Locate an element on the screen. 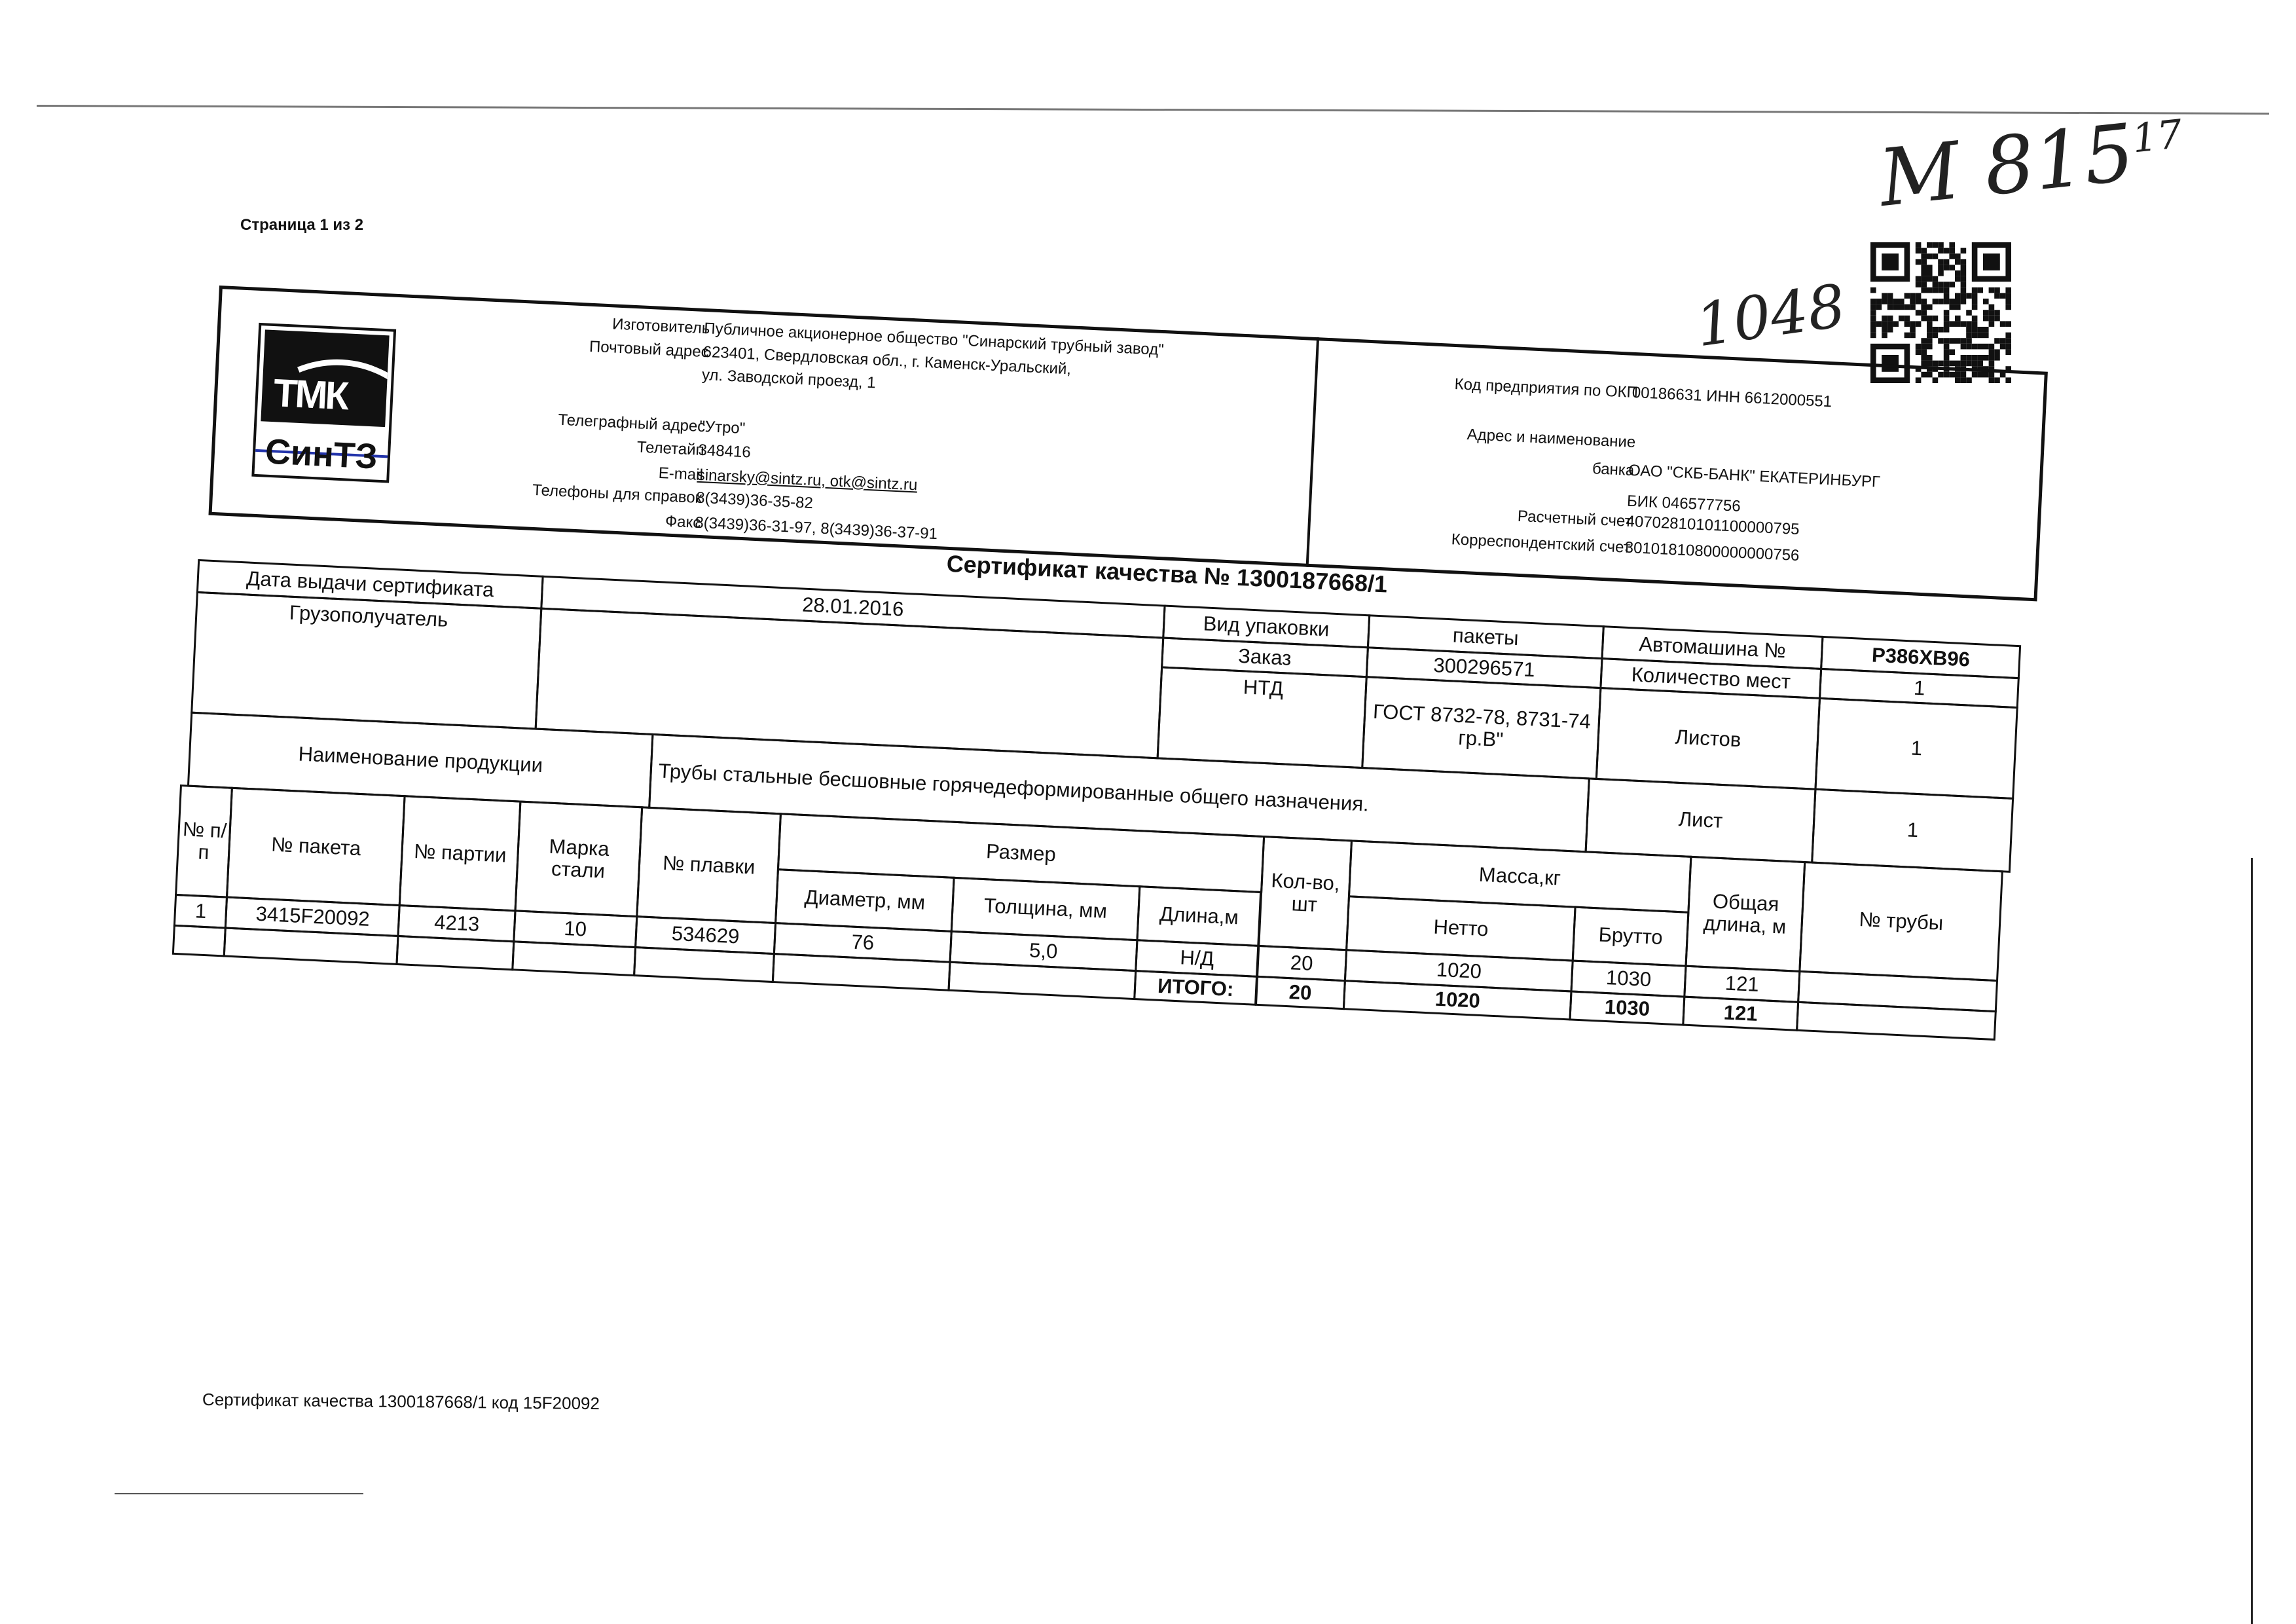  ntd-value: ГОСТ 8732-78, 8731-74 гр.В" is located at coordinates (1481, 728).